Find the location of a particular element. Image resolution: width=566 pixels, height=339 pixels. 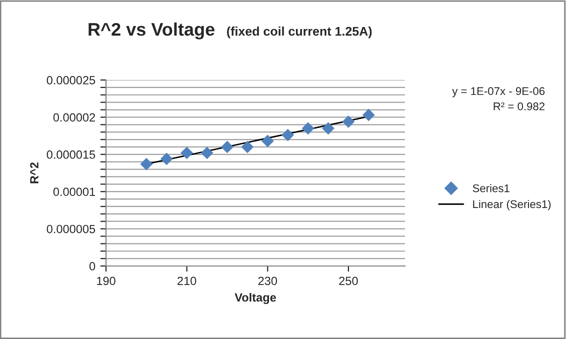

y-tick-label: 0.000015 is located at coordinates (71, 154).